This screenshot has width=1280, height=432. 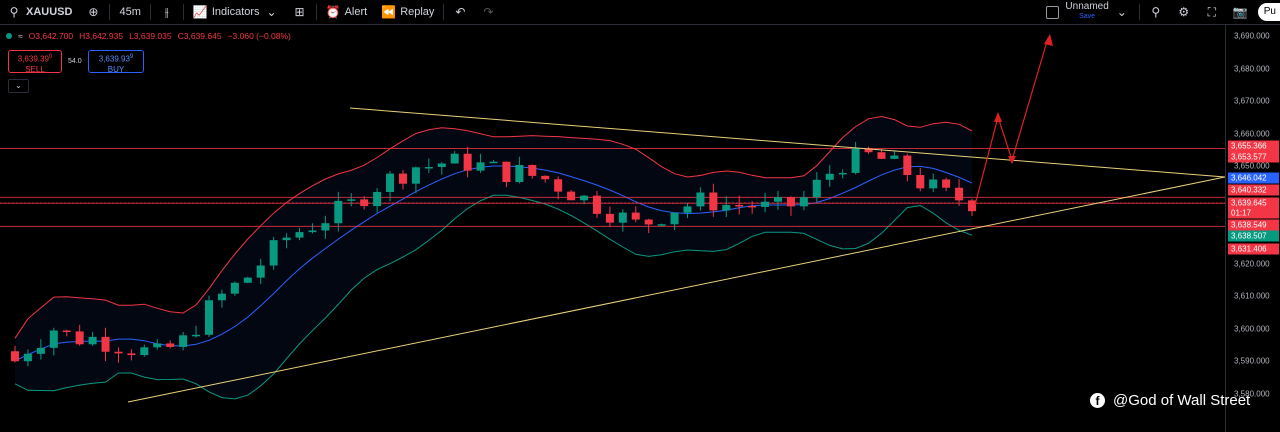 I want to click on camera-icon: 📷, so click(x=1240, y=12).